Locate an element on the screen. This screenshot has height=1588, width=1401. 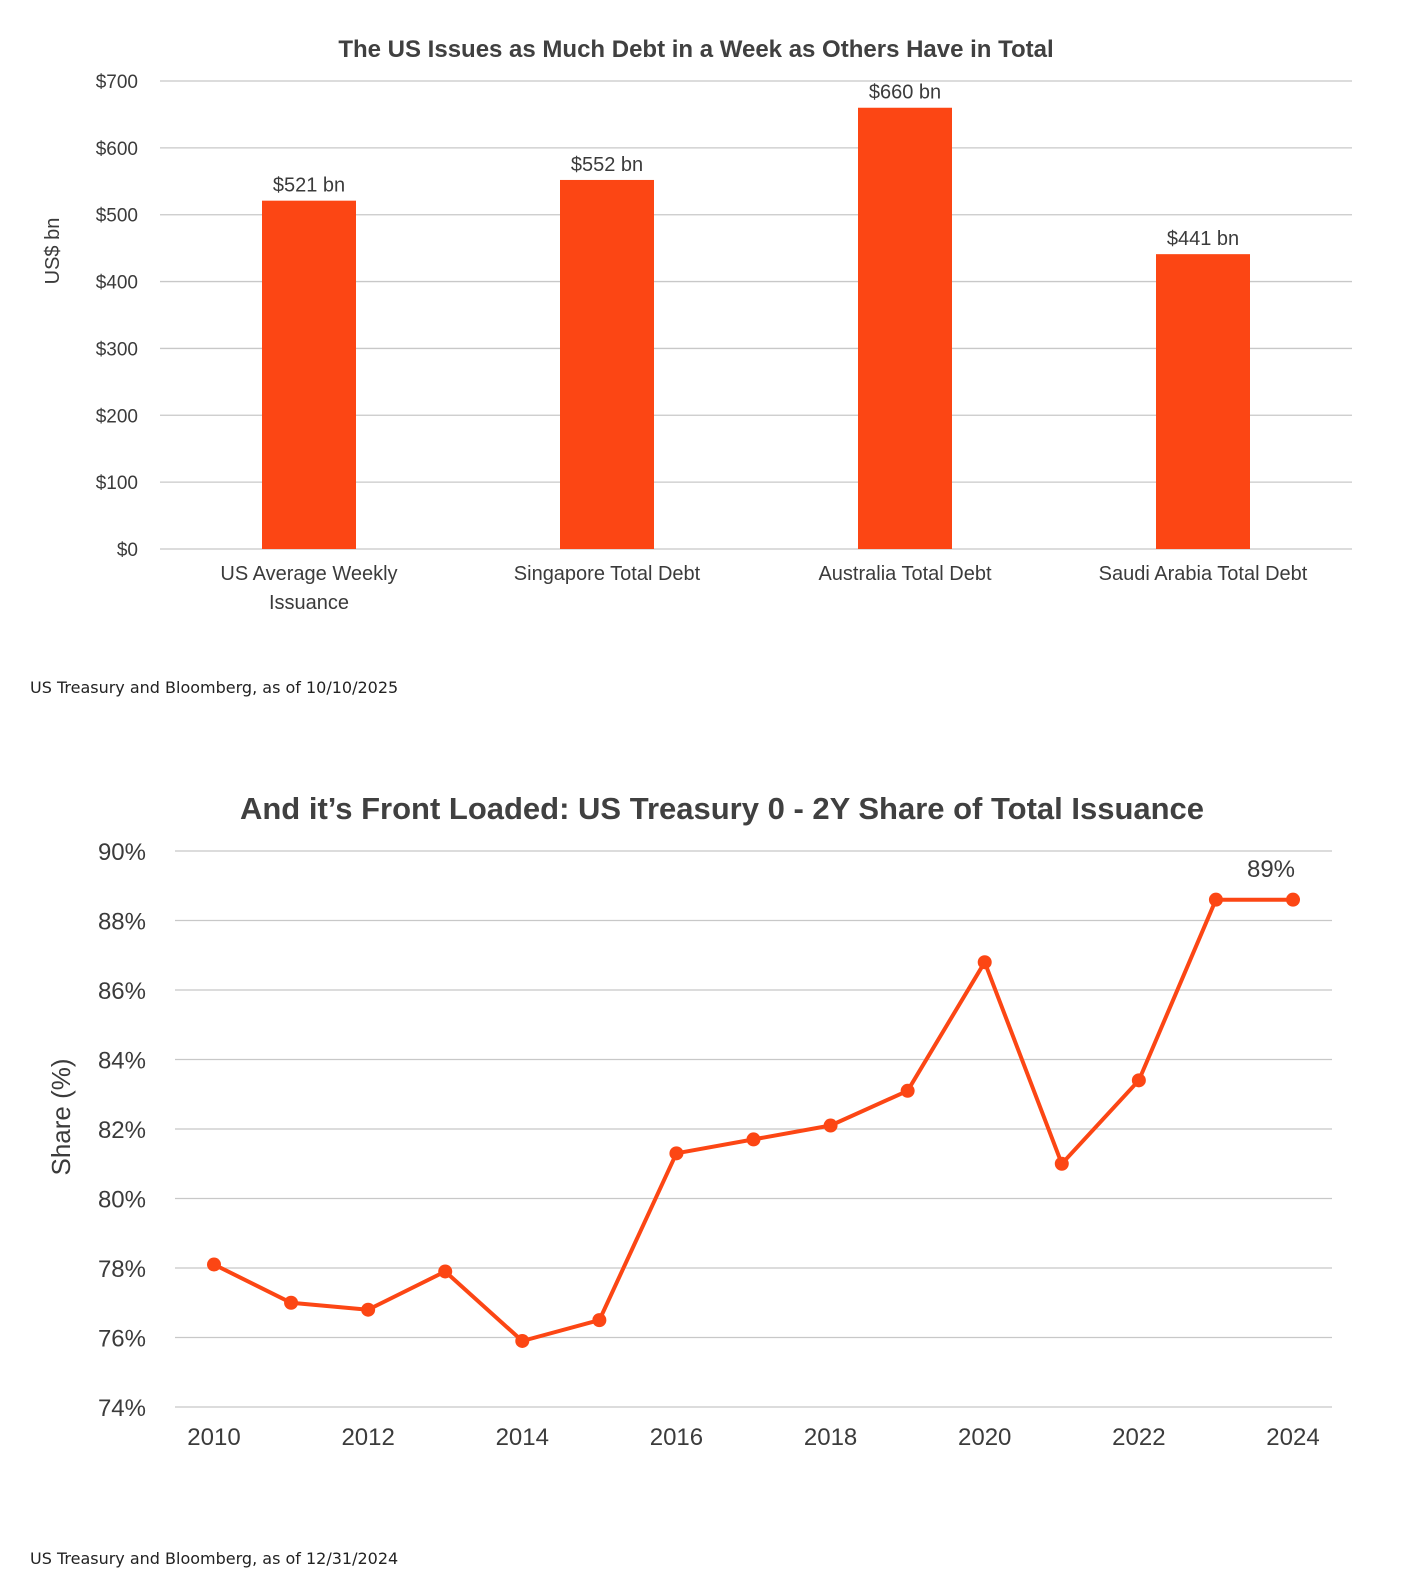
y-tick-label: 80% is located at coordinates (122, 1200).